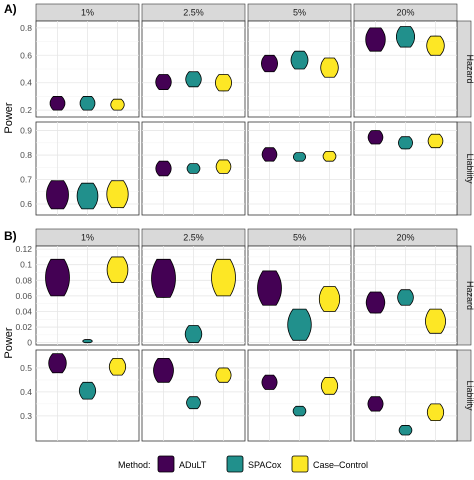 This screenshot has height=480, width=474. What do you see at coordinates (300, 464) in the screenshot?
I see `legend-swatch-case-control` at bounding box center [300, 464].